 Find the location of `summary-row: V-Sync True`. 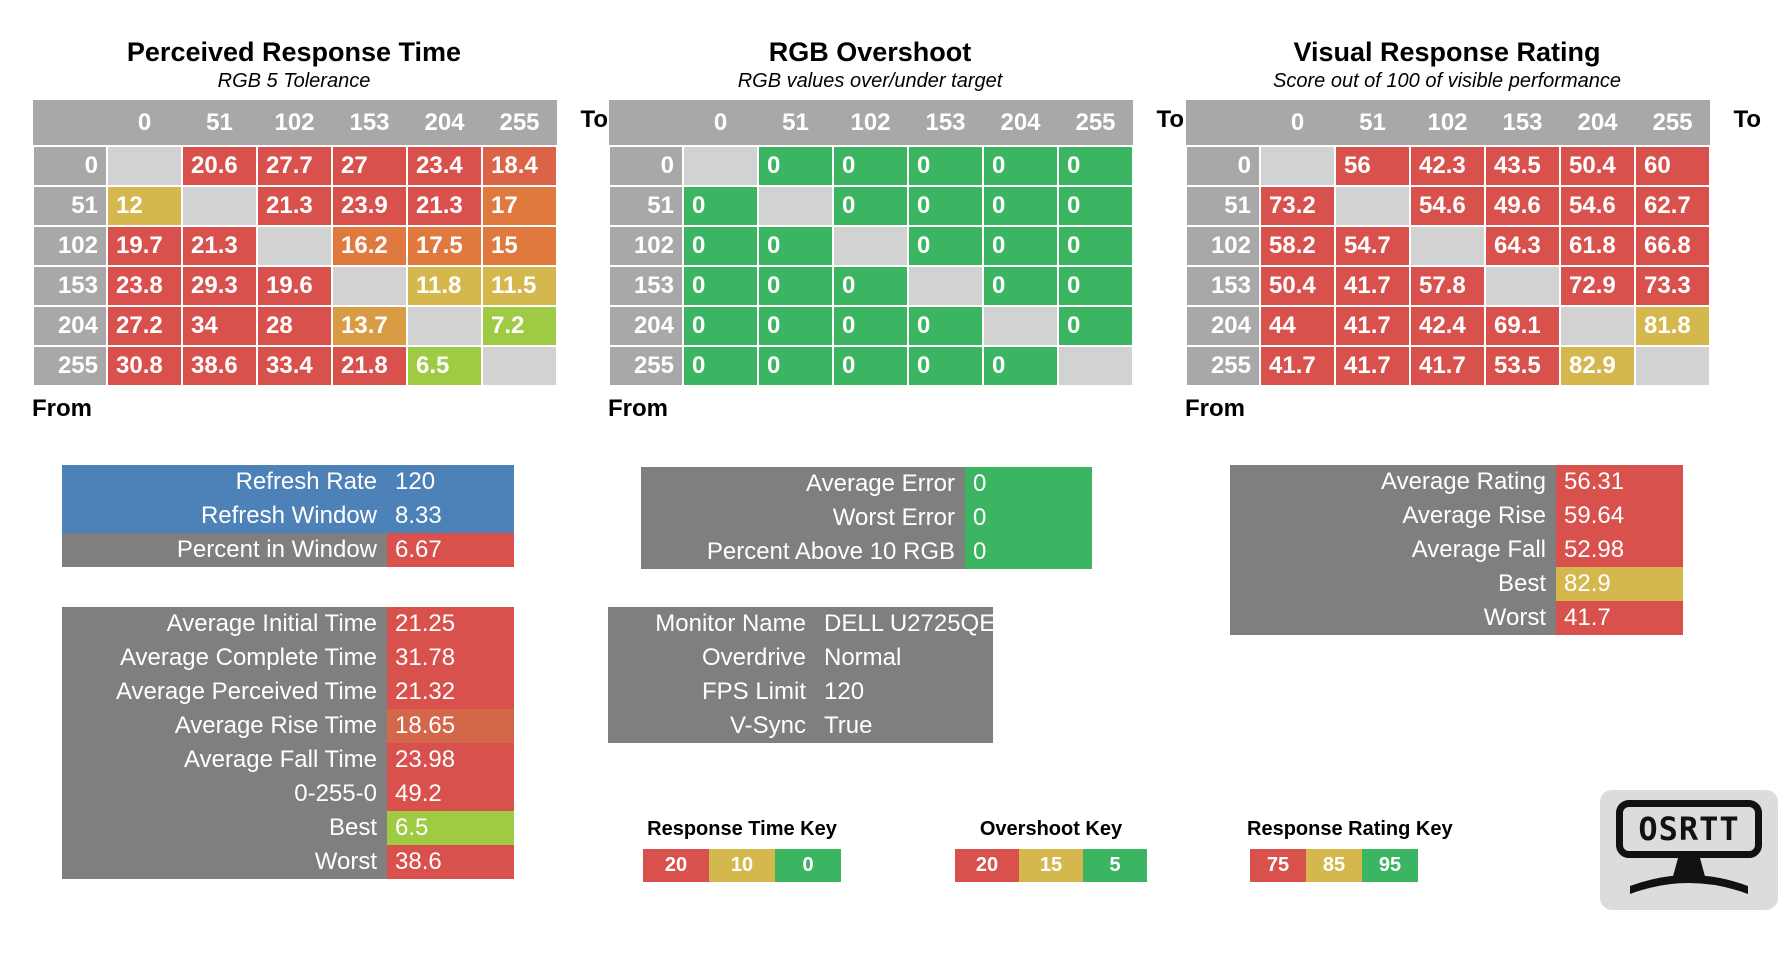

summary-row: V-Sync True is located at coordinates (800, 726).